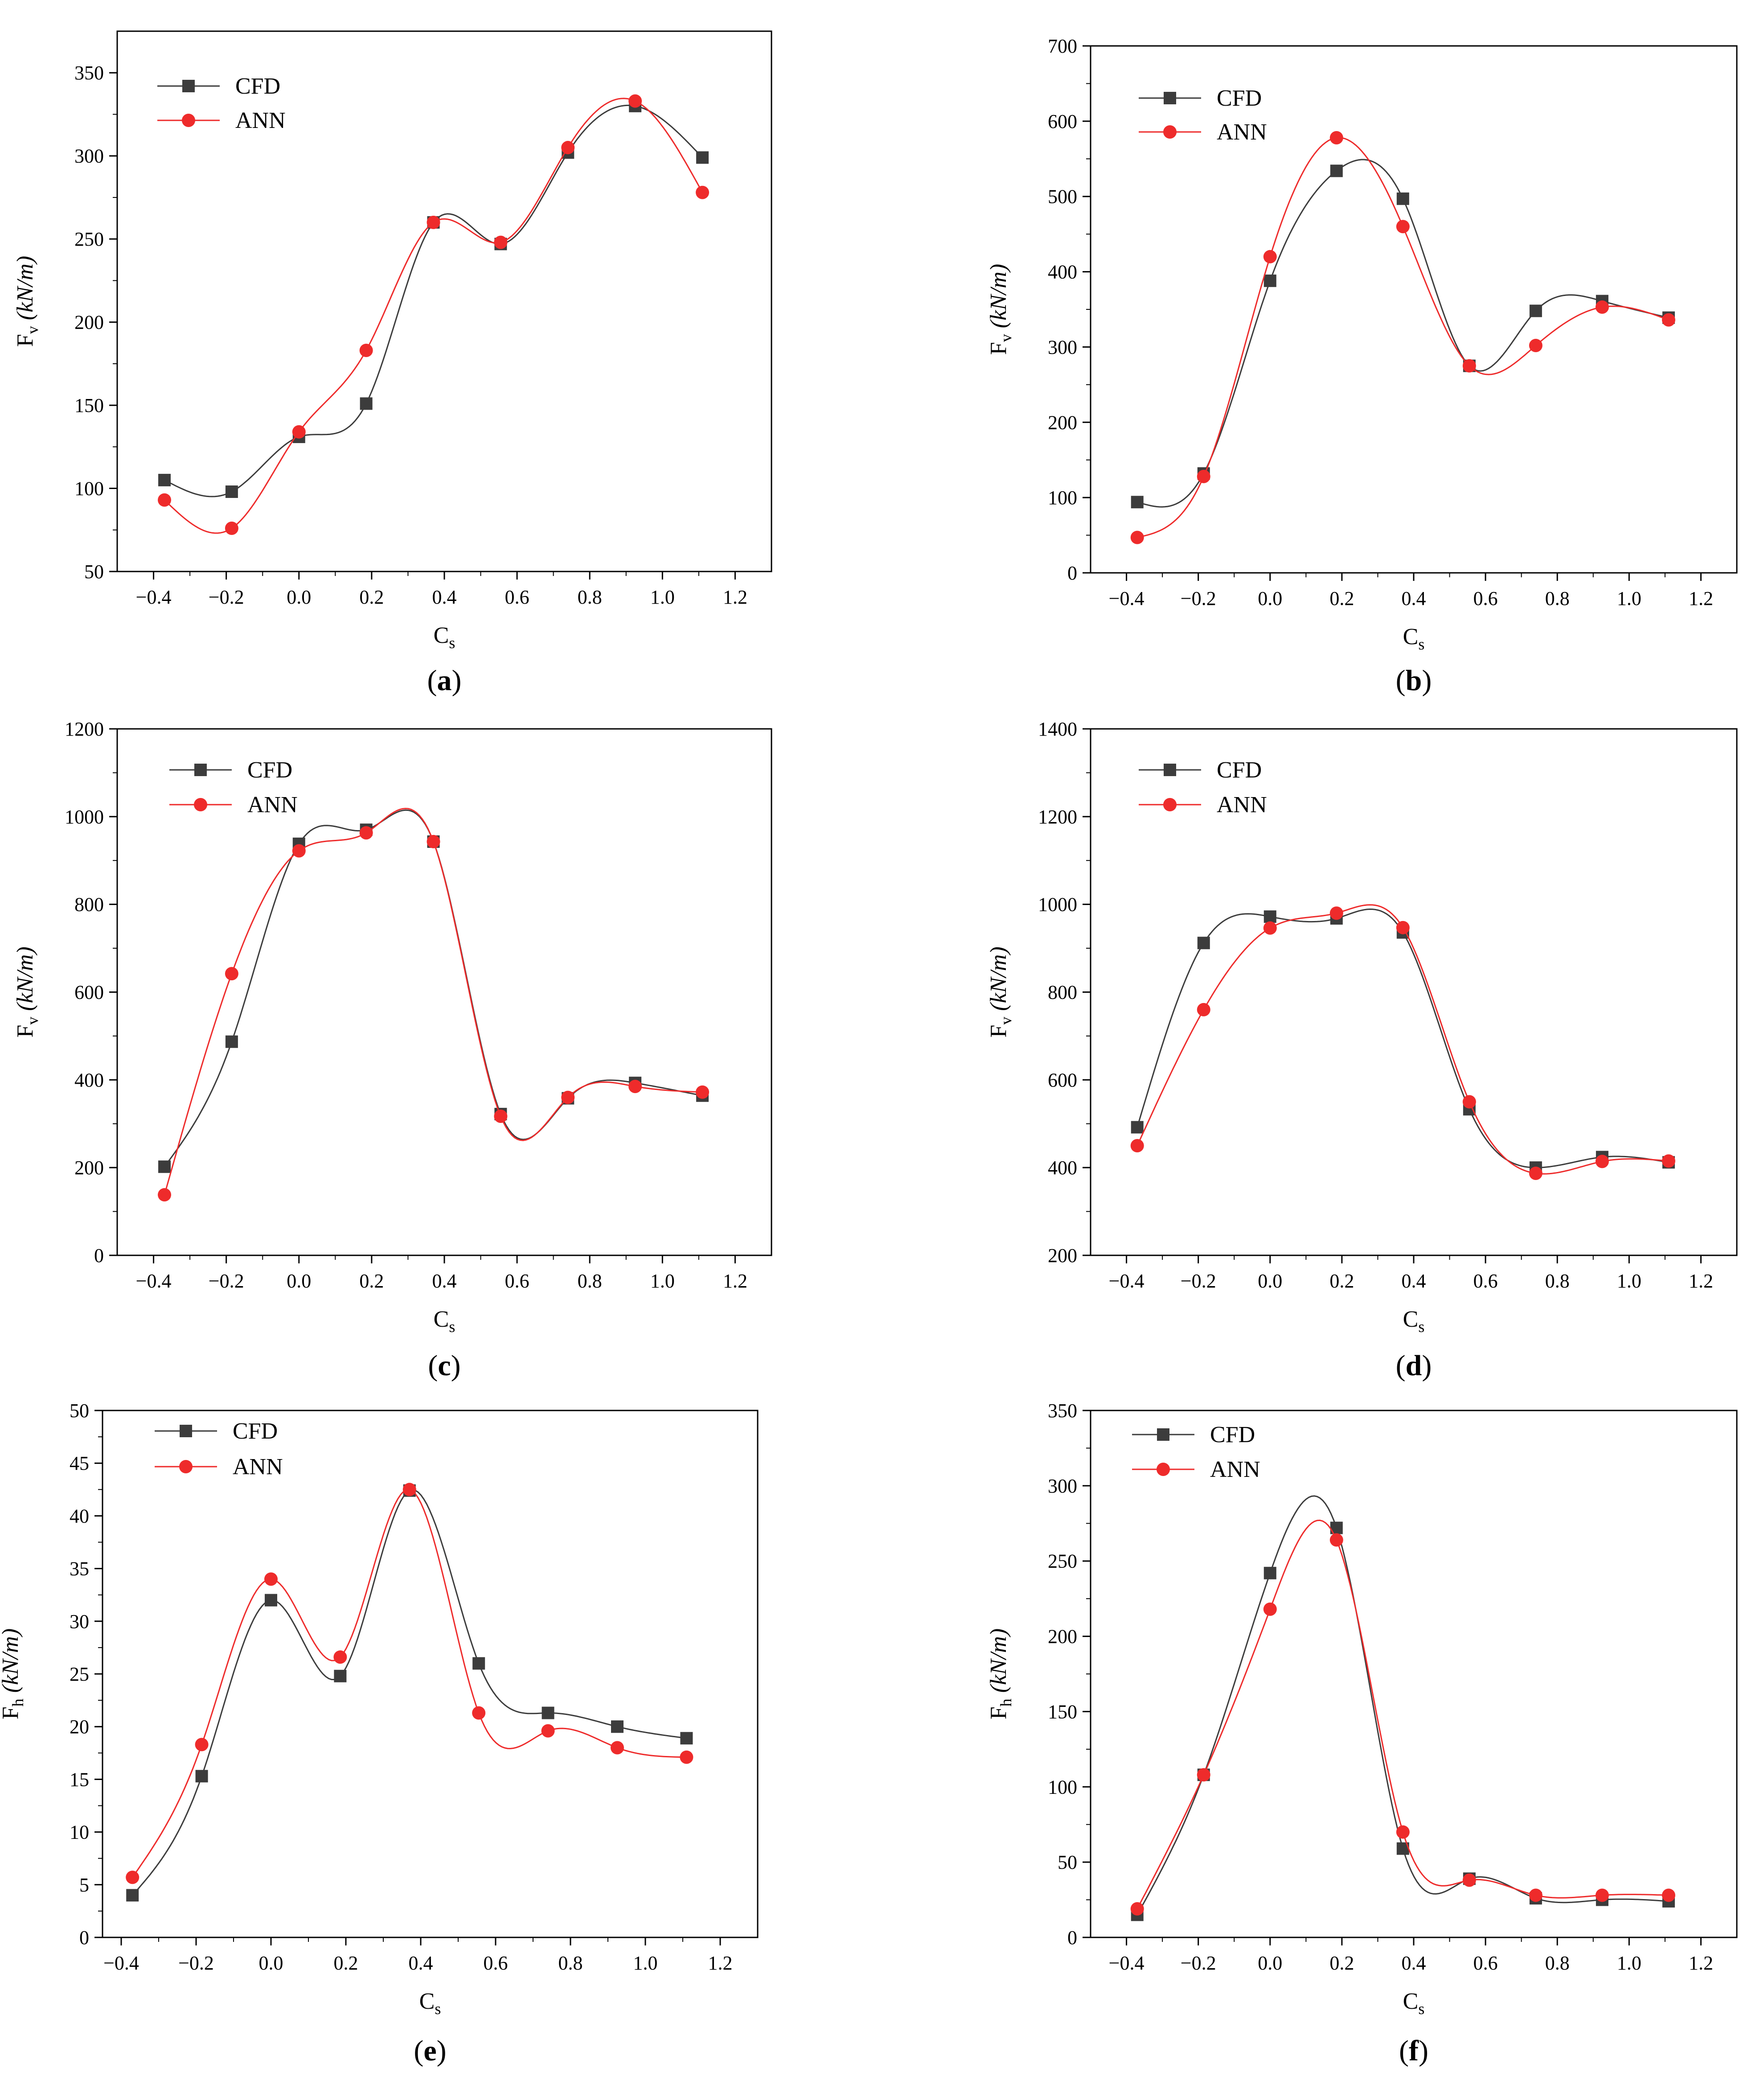 Image resolution: width=1764 pixels, height=2097 pixels. What do you see at coordinates (79, 1674) in the screenshot?
I see `y-tick-label: 25` at bounding box center [79, 1674].